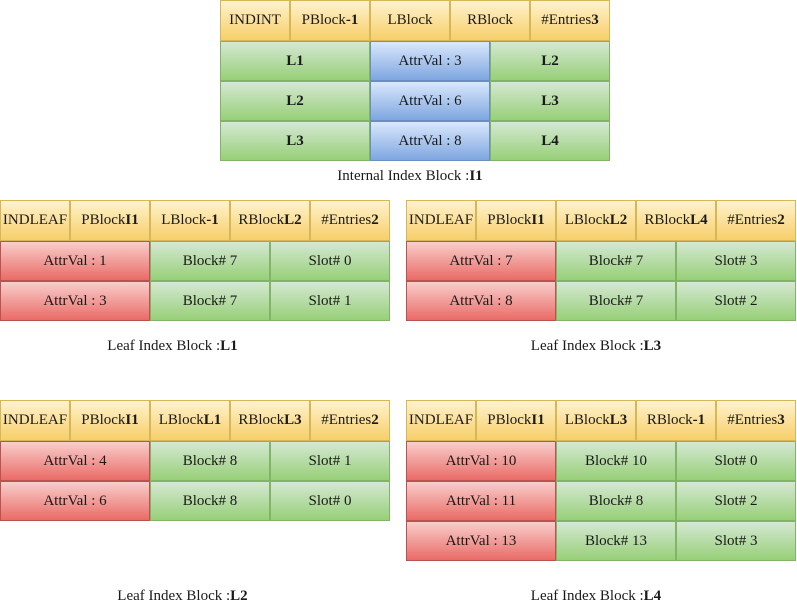  Describe the element at coordinates (676, 420) in the screenshot. I see `rblock-cell: RBlock -1` at that location.